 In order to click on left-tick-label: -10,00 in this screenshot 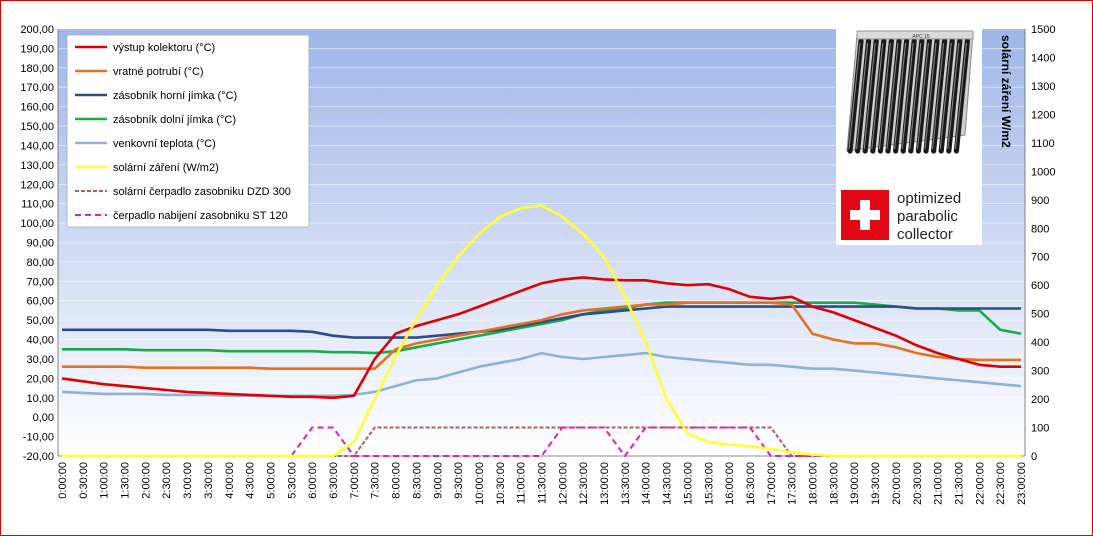, I will do `click(38, 438)`.